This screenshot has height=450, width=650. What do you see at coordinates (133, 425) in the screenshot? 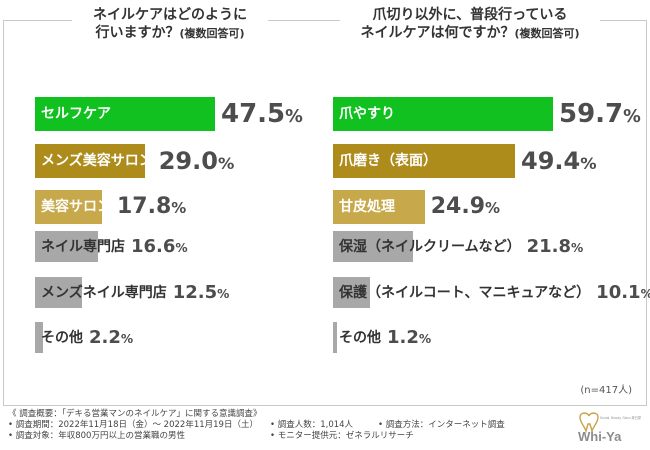
I see `footer-period: • 調査期間：2022年11月18日（金）～ 2022年11月19日（土）` at bounding box center [133, 425].